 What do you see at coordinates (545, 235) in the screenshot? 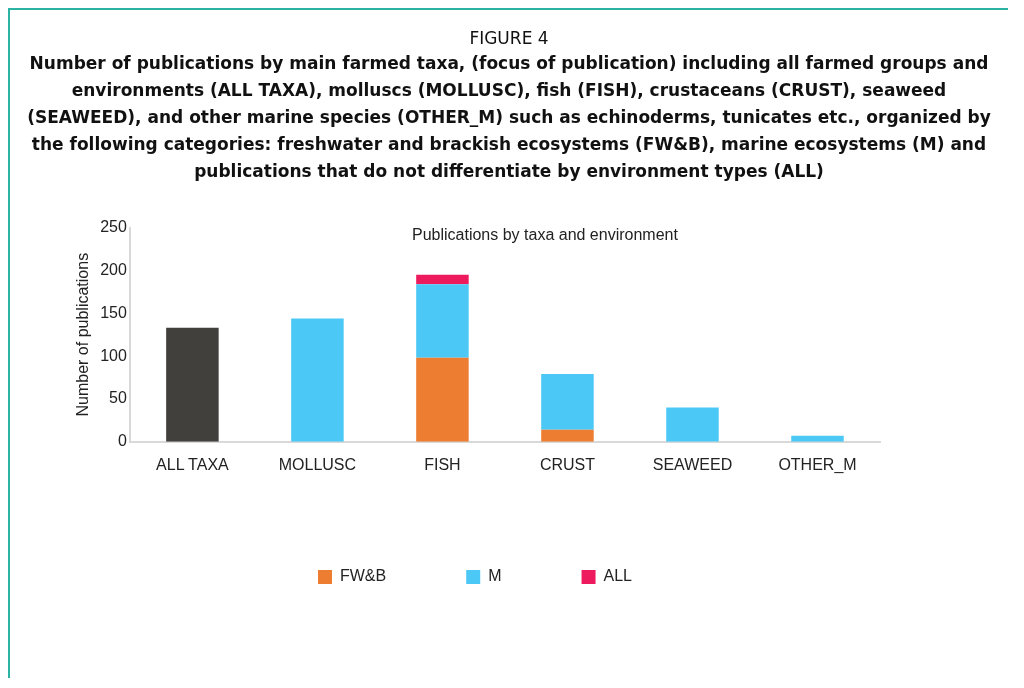
I see `annotation: Publications by taxa and environment` at bounding box center [545, 235].